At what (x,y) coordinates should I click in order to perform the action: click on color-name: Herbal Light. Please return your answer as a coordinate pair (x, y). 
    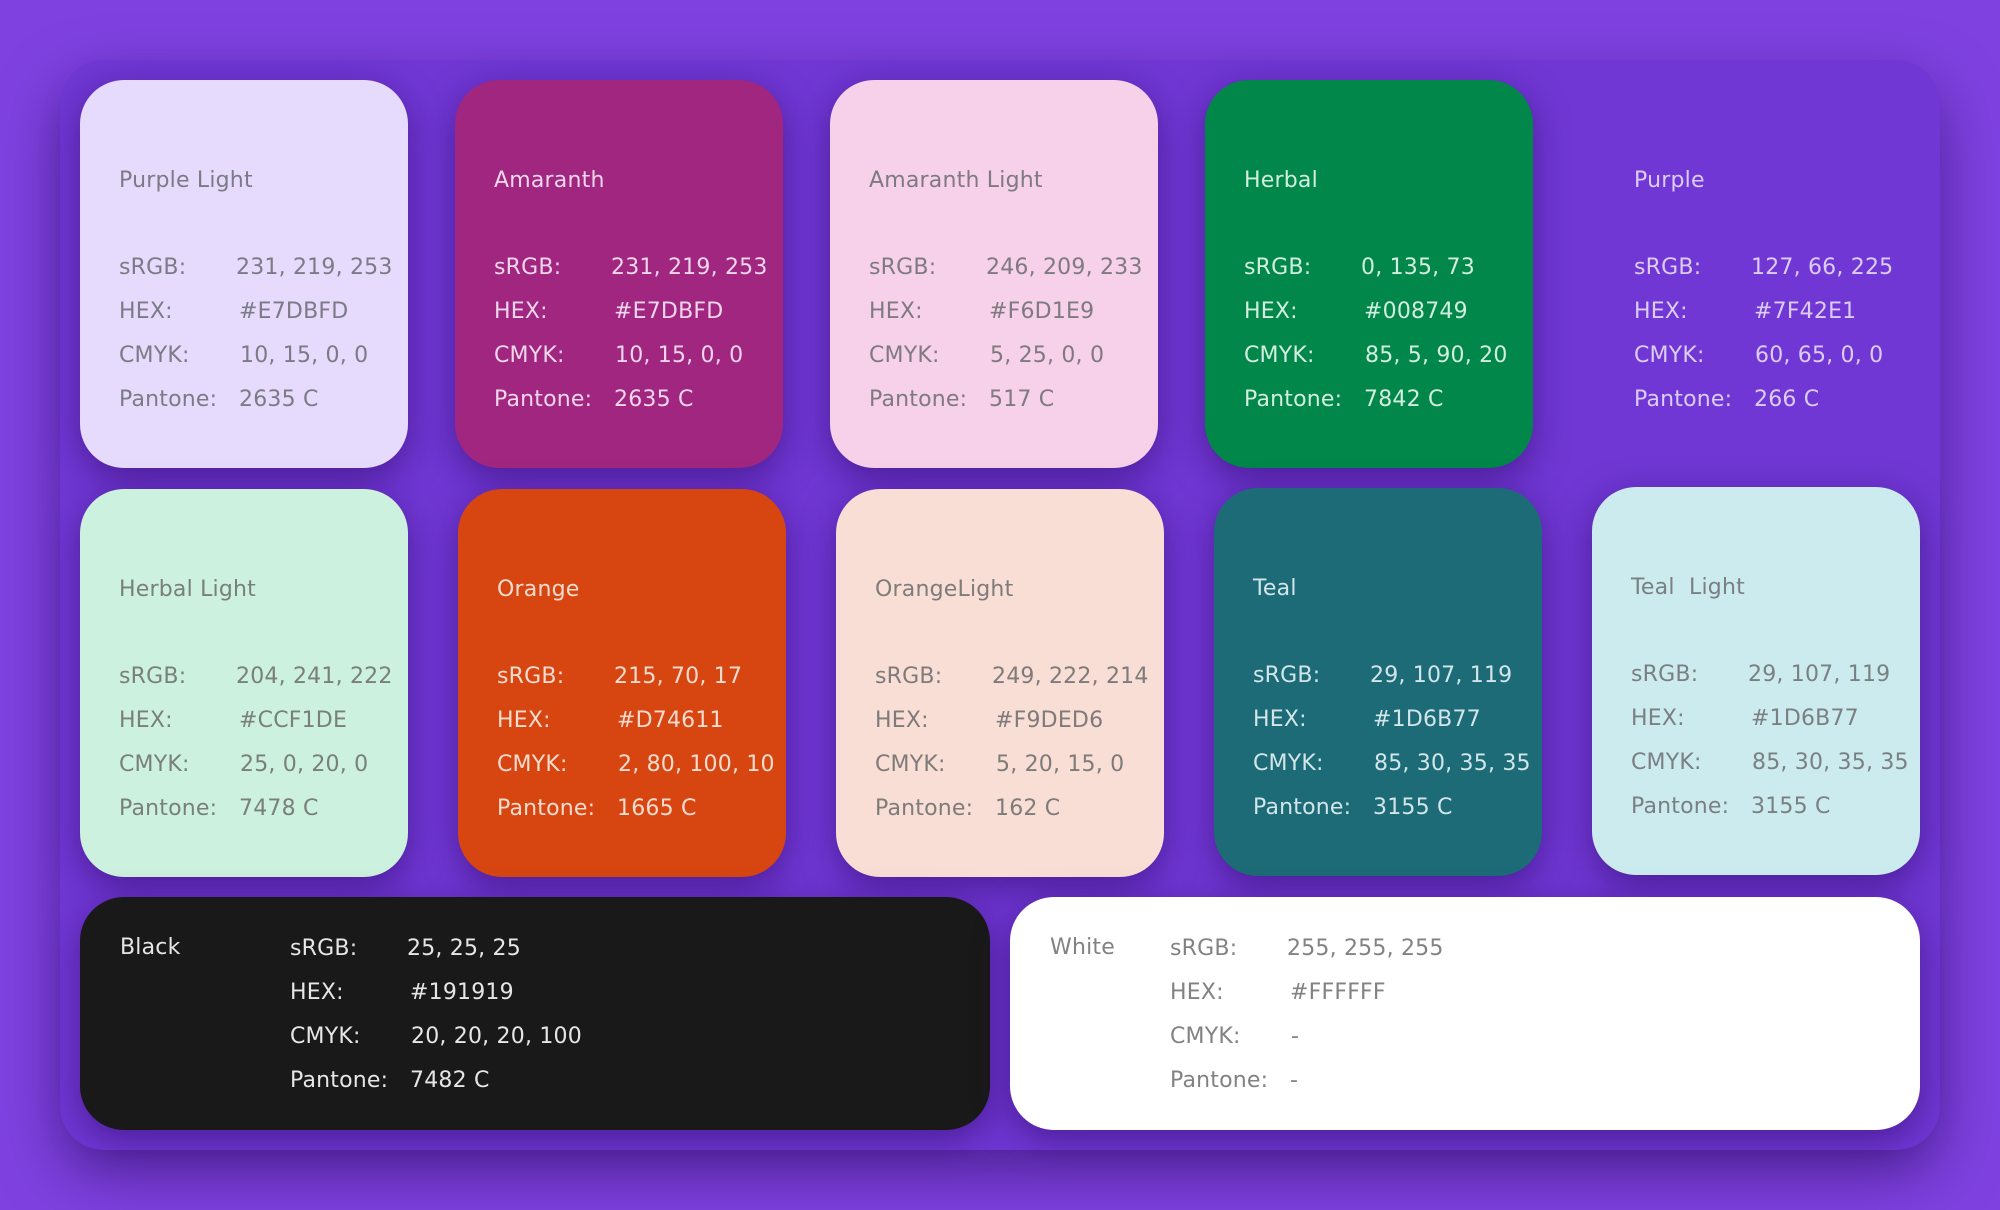
    Looking at the image, I should click on (187, 589).